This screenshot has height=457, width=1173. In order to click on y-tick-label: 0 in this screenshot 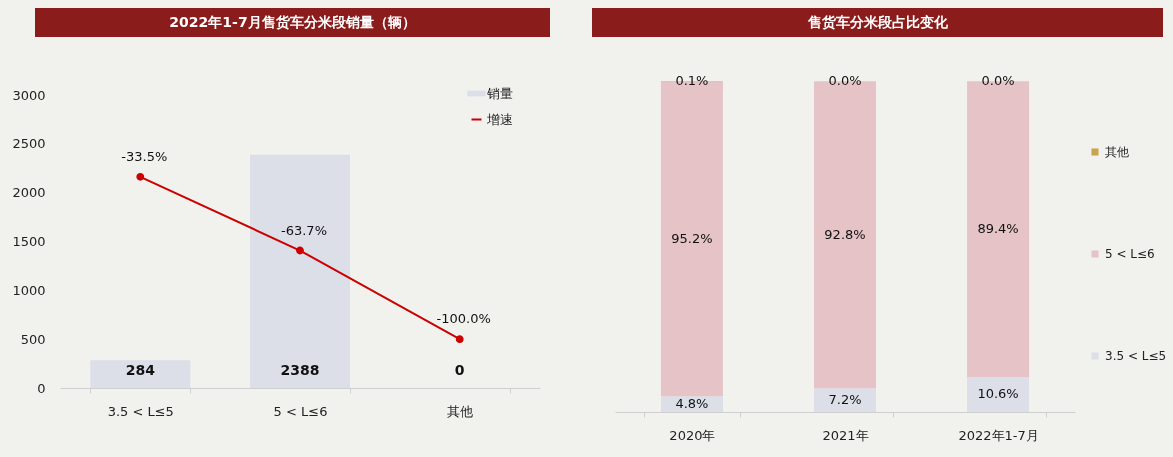, I will do `click(41, 388)`.